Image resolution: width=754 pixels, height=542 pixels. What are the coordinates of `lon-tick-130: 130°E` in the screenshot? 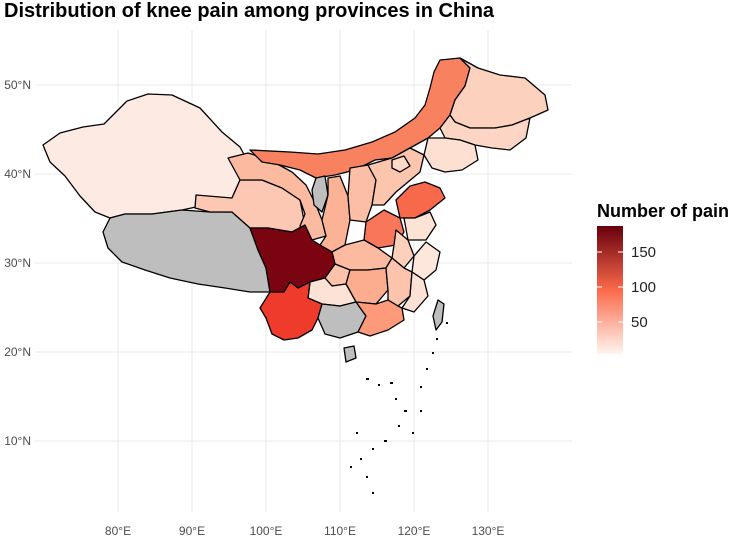 It's located at (488, 531).